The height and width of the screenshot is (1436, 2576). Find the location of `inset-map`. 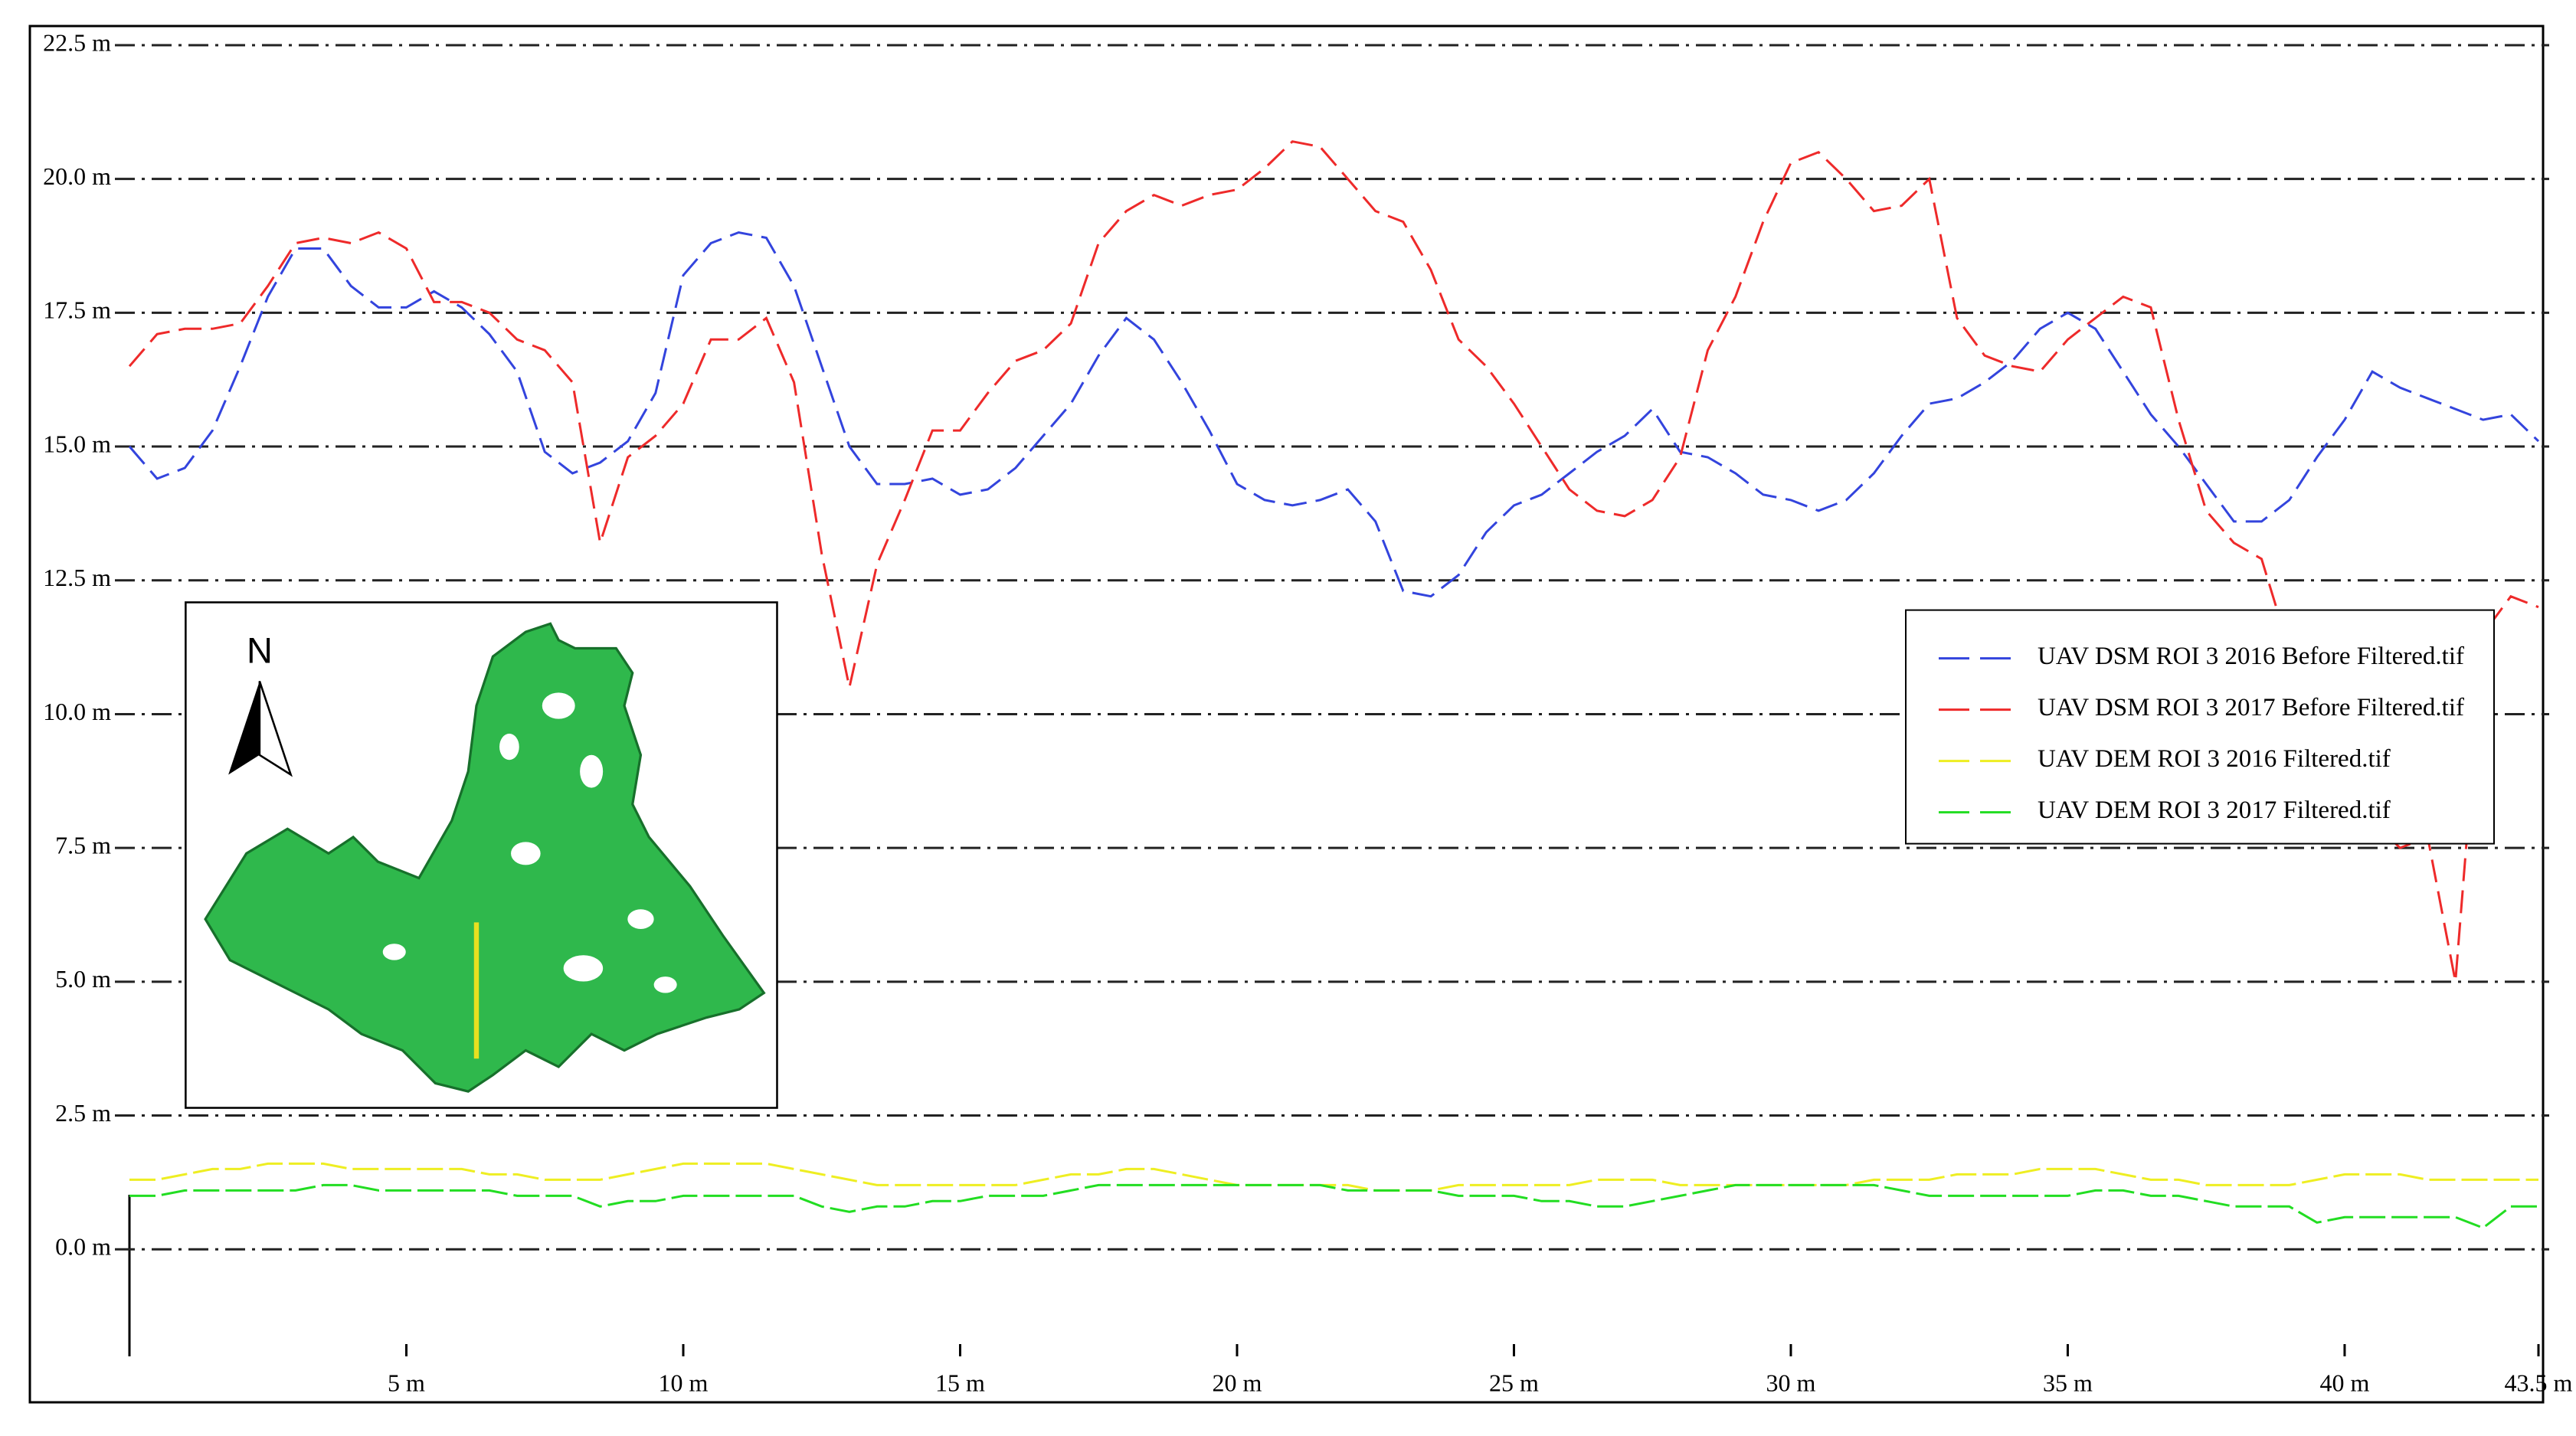

inset-map is located at coordinates (481, 855).